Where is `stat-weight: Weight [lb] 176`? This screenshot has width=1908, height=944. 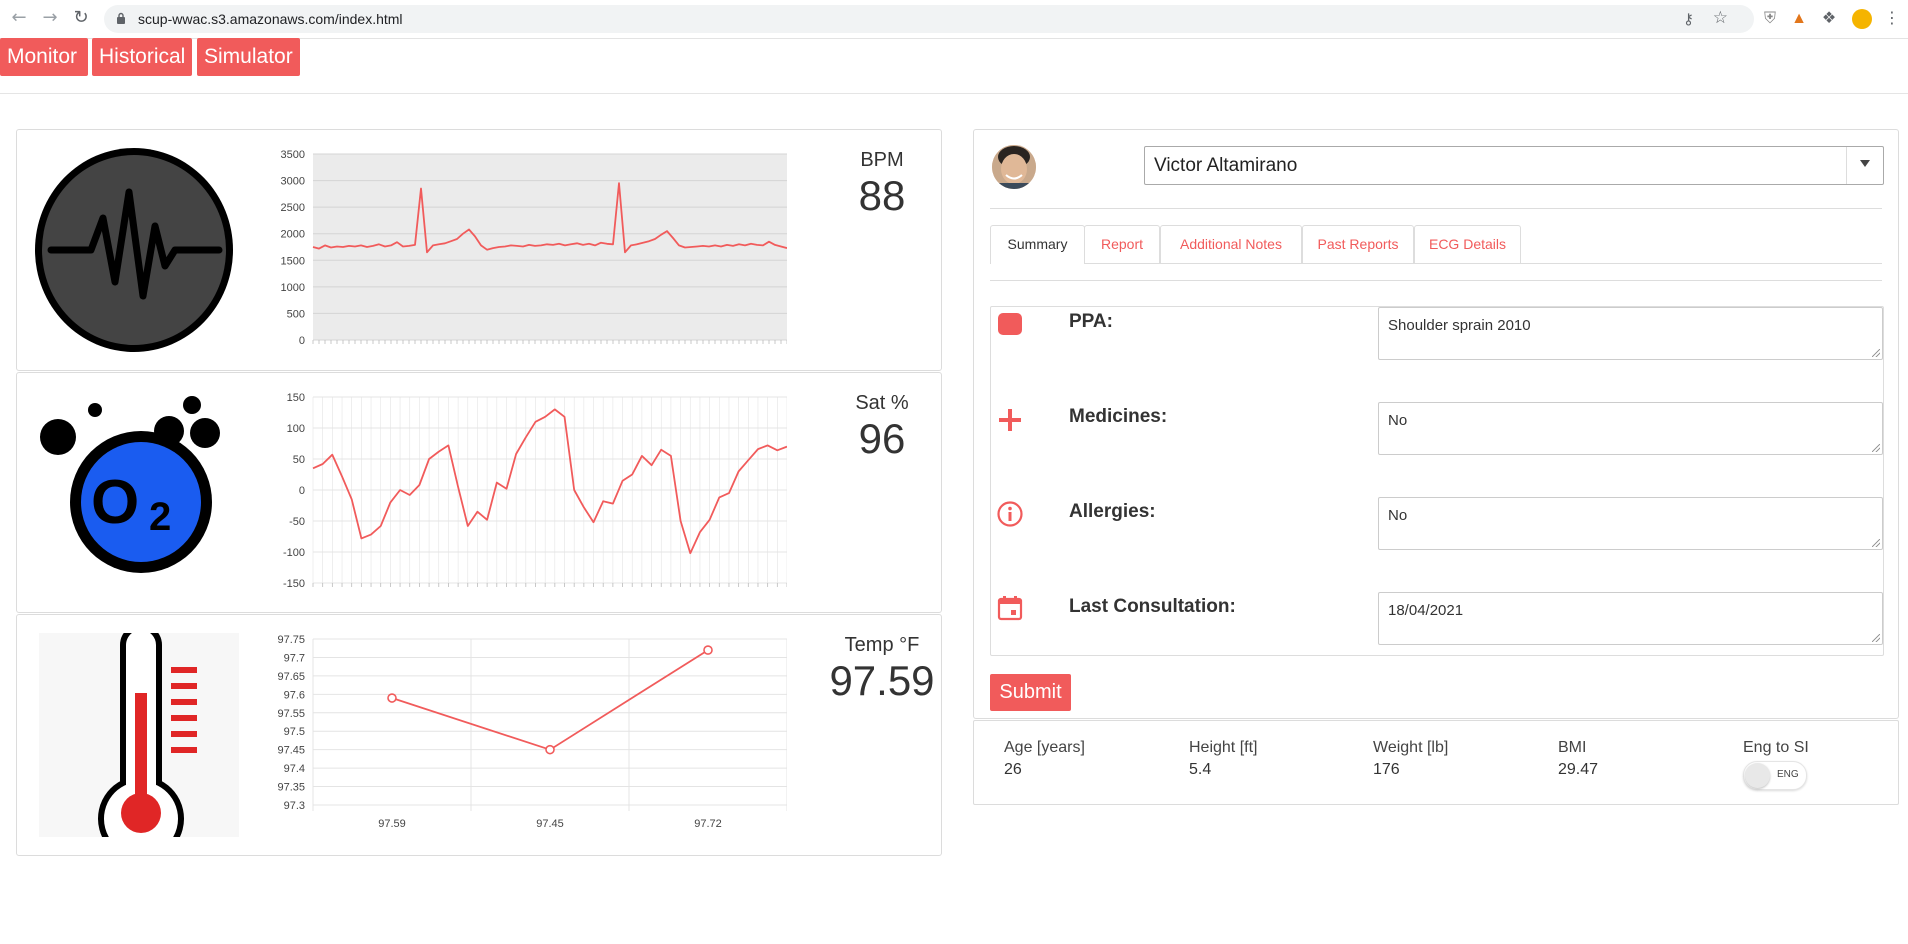 stat-weight: Weight [lb] 176 is located at coordinates (1410, 759).